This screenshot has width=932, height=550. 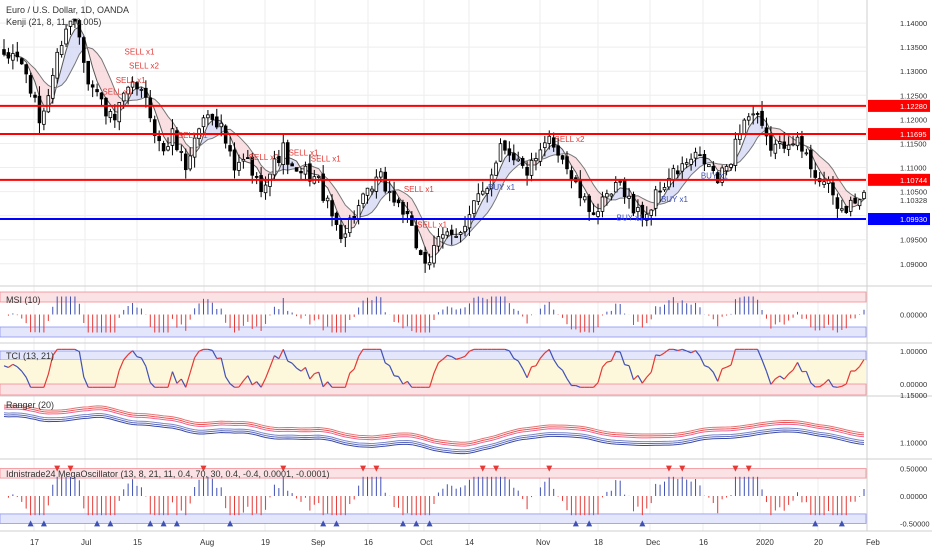 What do you see at coordinates (465, 497) in the screenshot?
I see `mega-oscillator-pane: 0.50000 0.00000 -0.50000` at bounding box center [465, 497].